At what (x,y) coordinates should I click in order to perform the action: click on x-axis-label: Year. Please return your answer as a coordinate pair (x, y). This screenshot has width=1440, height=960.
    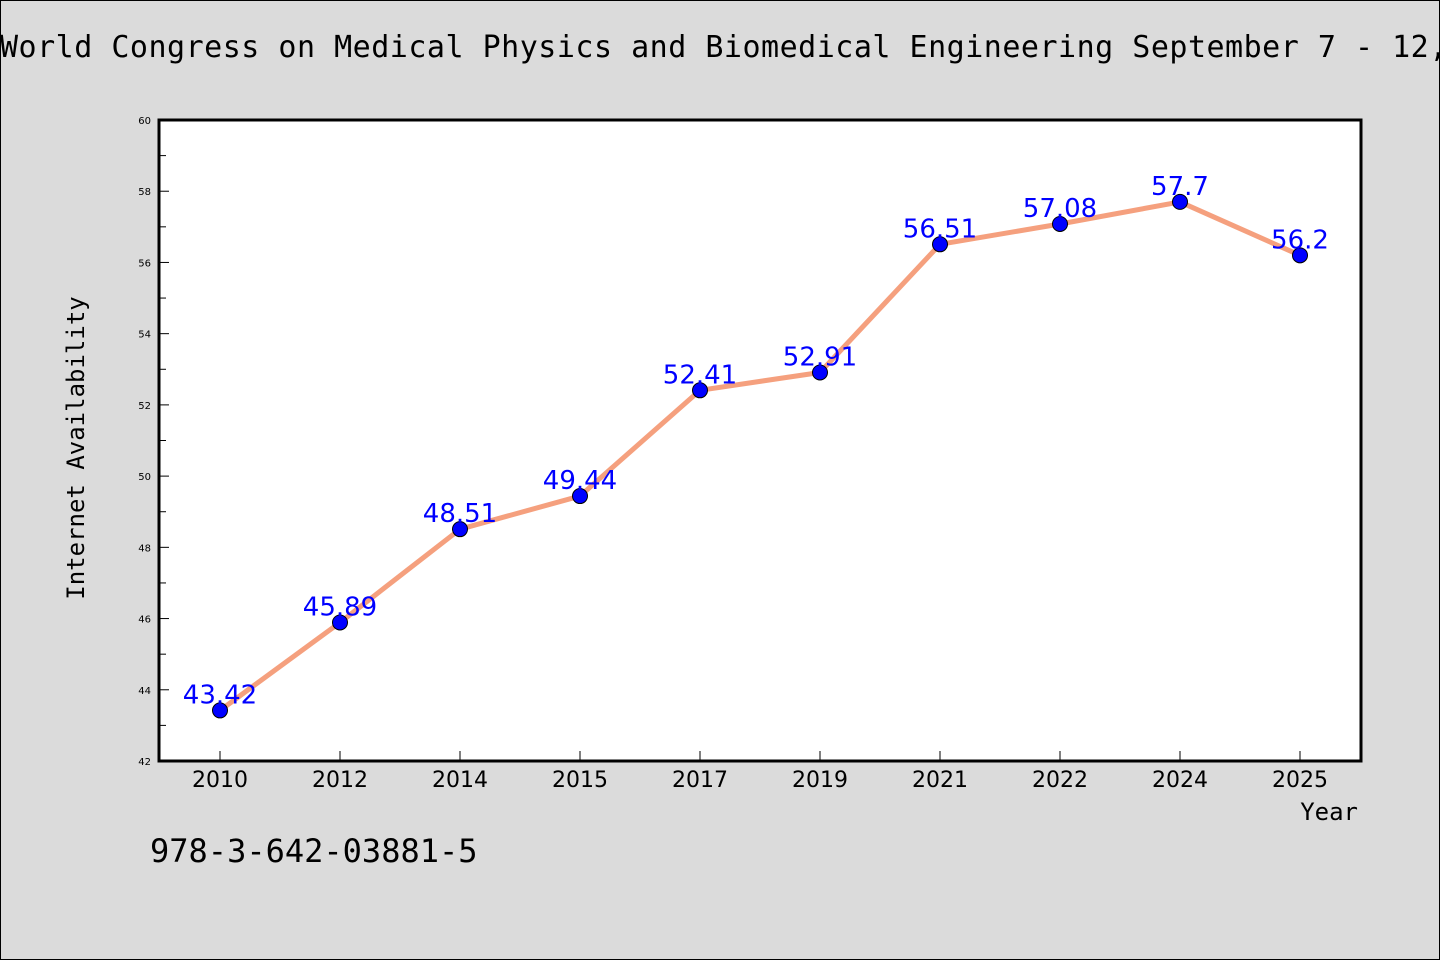
    Looking at the image, I should click on (1329, 812).